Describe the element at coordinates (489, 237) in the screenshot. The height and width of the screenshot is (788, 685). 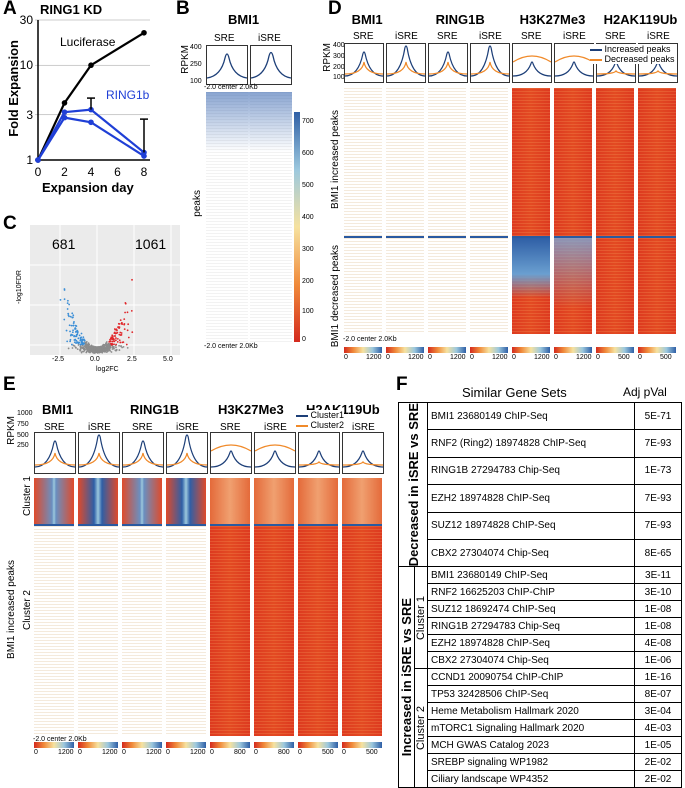
I see `d-split-line` at that location.